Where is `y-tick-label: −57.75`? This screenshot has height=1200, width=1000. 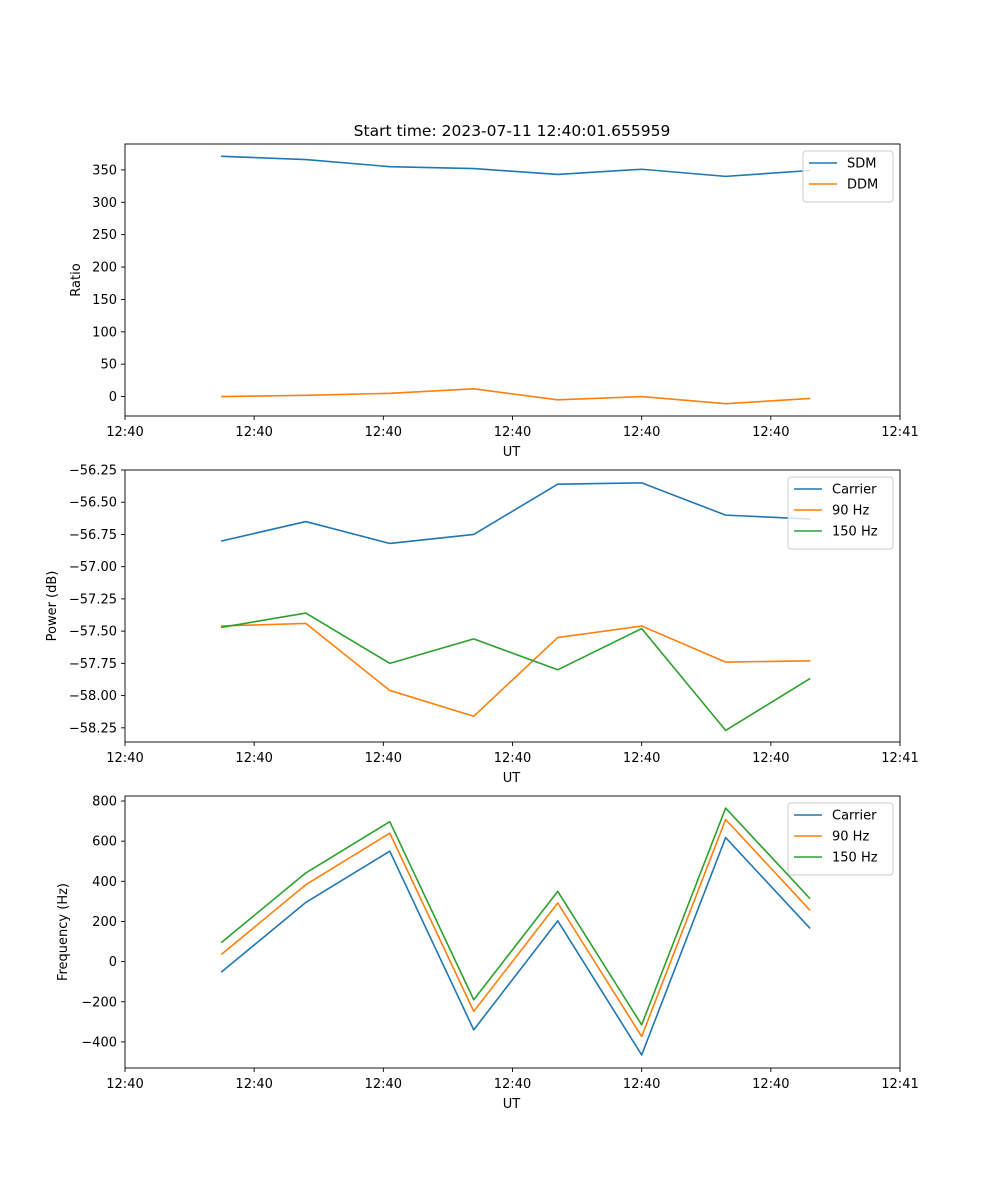
y-tick-label: −57.75 is located at coordinates (93, 664).